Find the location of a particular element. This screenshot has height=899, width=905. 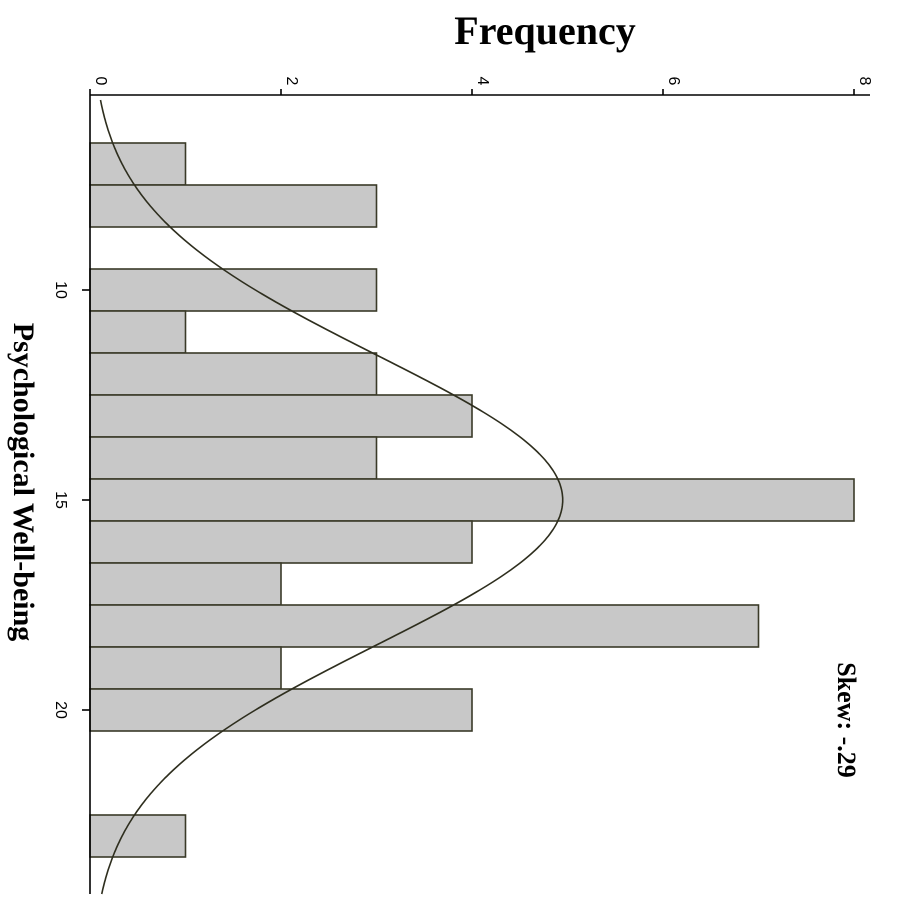

frequency-tick-label: 4 is located at coordinates (482, 81).